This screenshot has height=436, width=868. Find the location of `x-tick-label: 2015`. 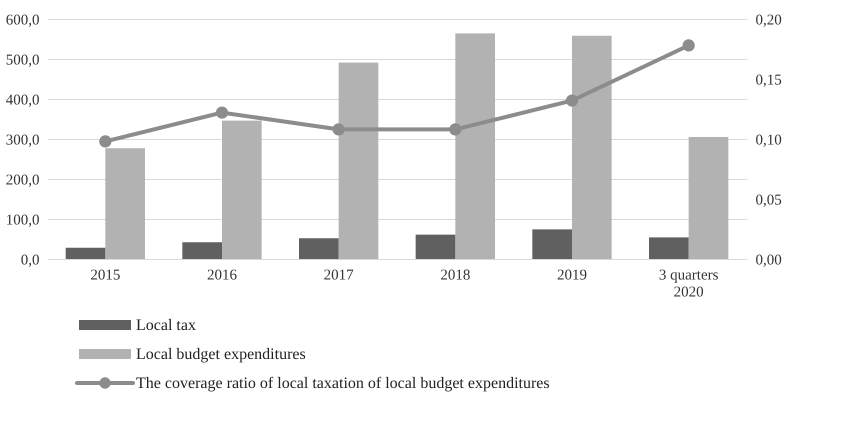

x-tick-label: 2015 is located at coordinates (105, 276).